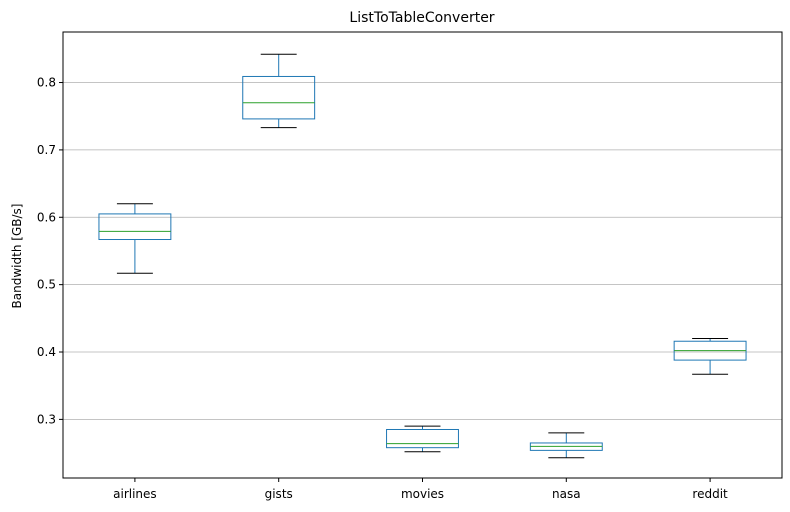 This screenshot has height=512, width=790. What do you see at coordinates (421, 18) in the screenshot?
I see `chart-title: ListToTableConverter` at bounding box center [421, 18].